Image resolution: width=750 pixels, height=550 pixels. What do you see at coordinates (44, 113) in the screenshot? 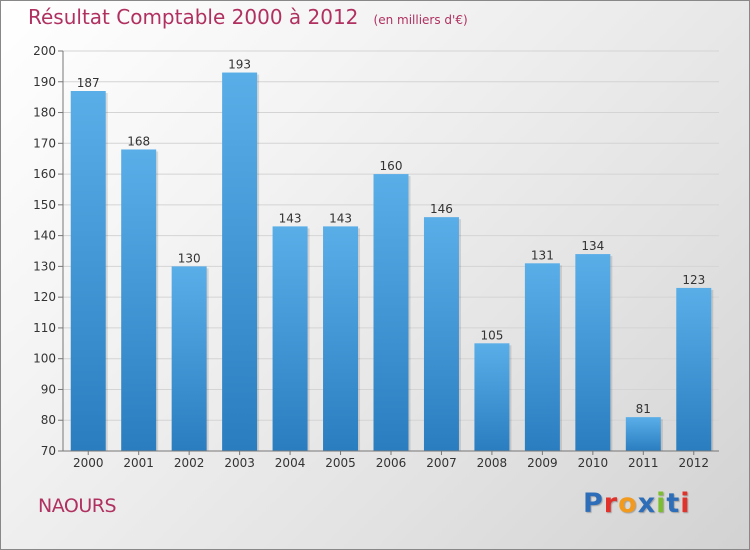
I see `y-tick-label: 180` at bounding box center [44, 113].